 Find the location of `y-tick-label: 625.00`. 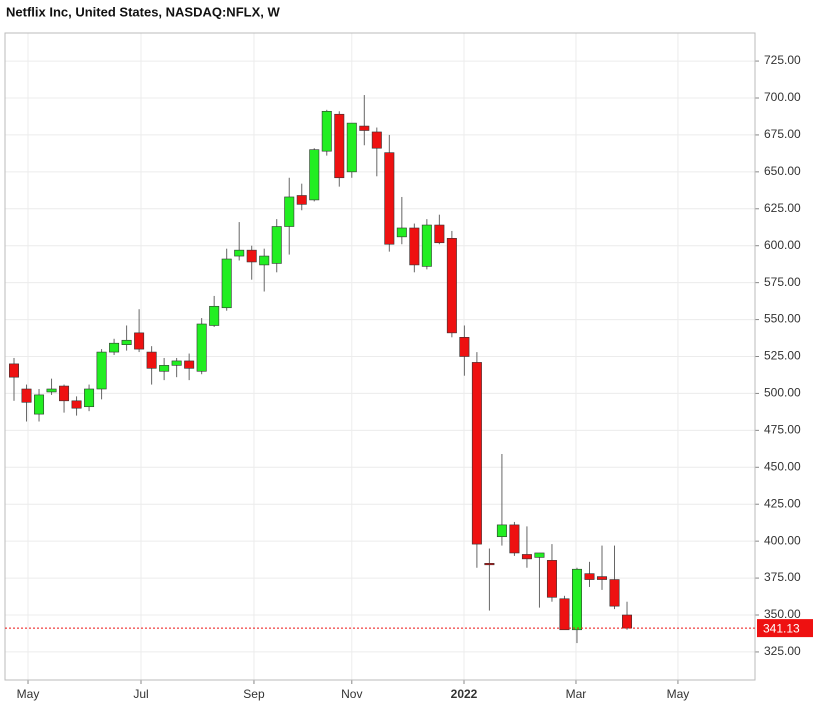

y-tick-label: 625.00 is located at coordinates (782, 208).